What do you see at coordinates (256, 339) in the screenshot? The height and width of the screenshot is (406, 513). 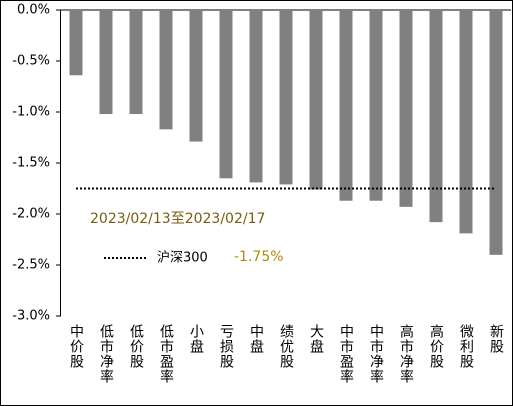 I see `x-tick-label: 中盘` at bounding box center [256, 339].